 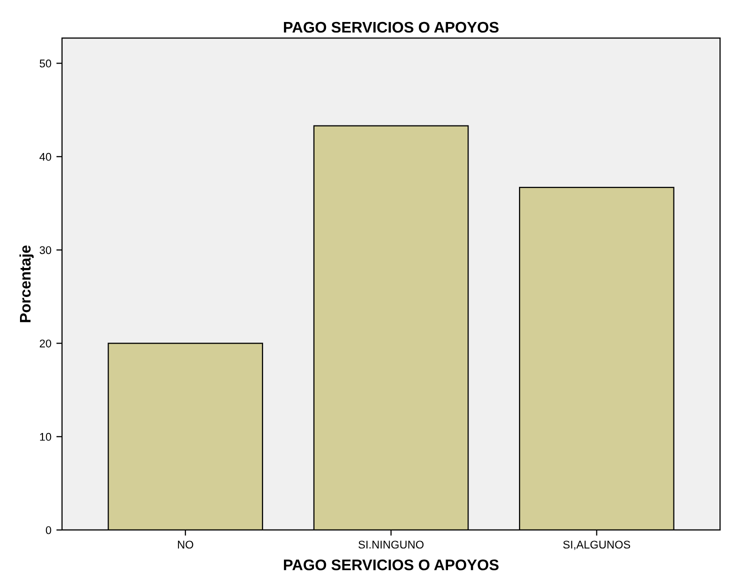 What do you see at coordinates (46, 64) in the screenshot?
I see `y-tick-label: 50` at bounding box center [46, 64].